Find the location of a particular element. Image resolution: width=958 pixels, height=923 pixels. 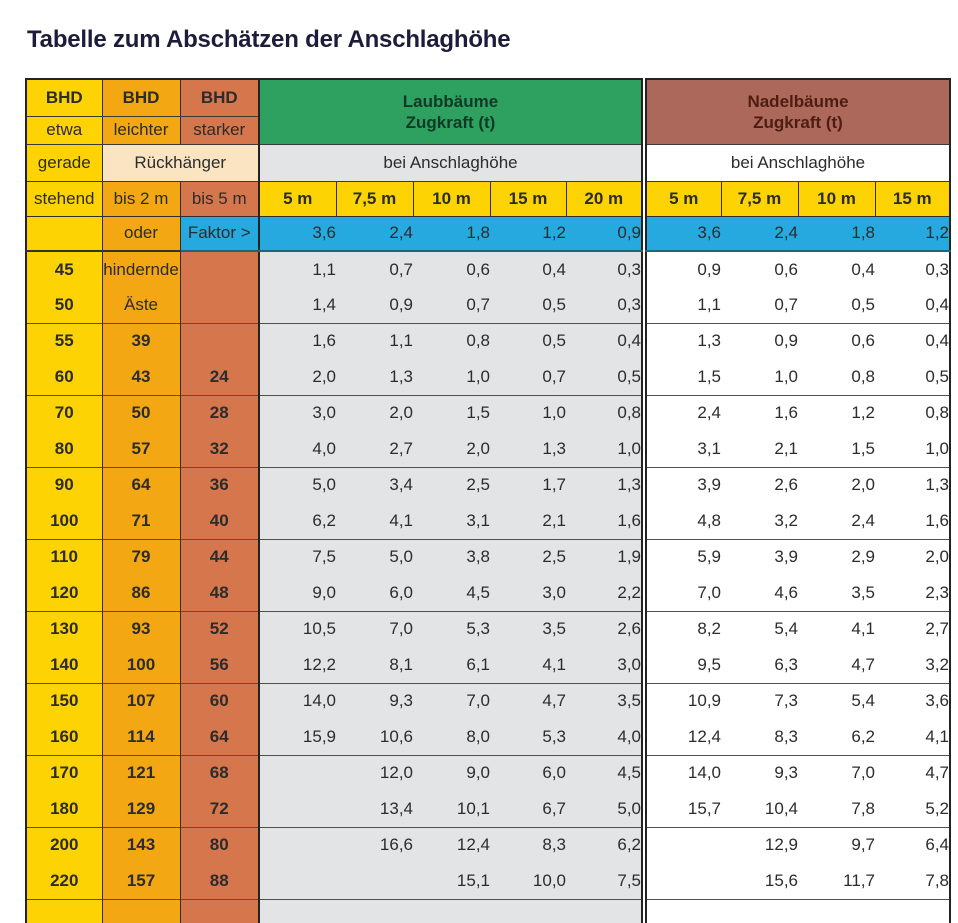

laub-value-cell: 0,5 is located at coordinates (604, 377).